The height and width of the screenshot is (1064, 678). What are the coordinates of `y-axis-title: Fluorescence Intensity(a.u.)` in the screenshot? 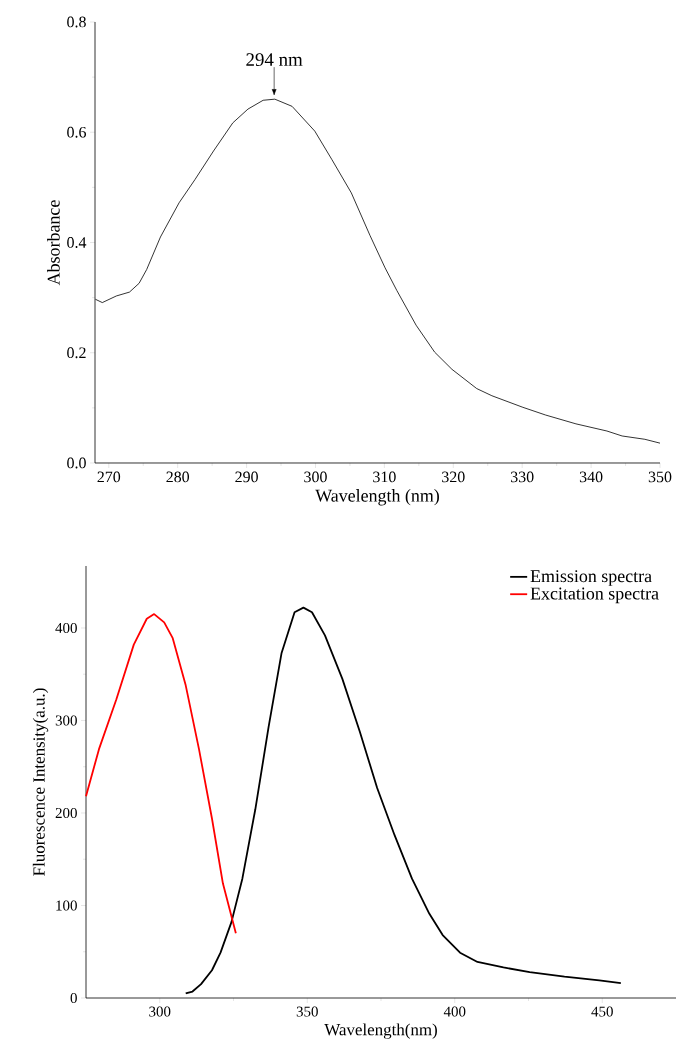 It's located at (40, 782).